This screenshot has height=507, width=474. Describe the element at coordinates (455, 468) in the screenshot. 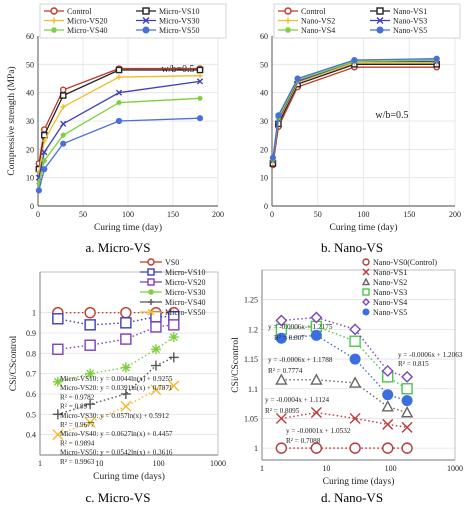

I see `x-tick-label: 1000` at that location.